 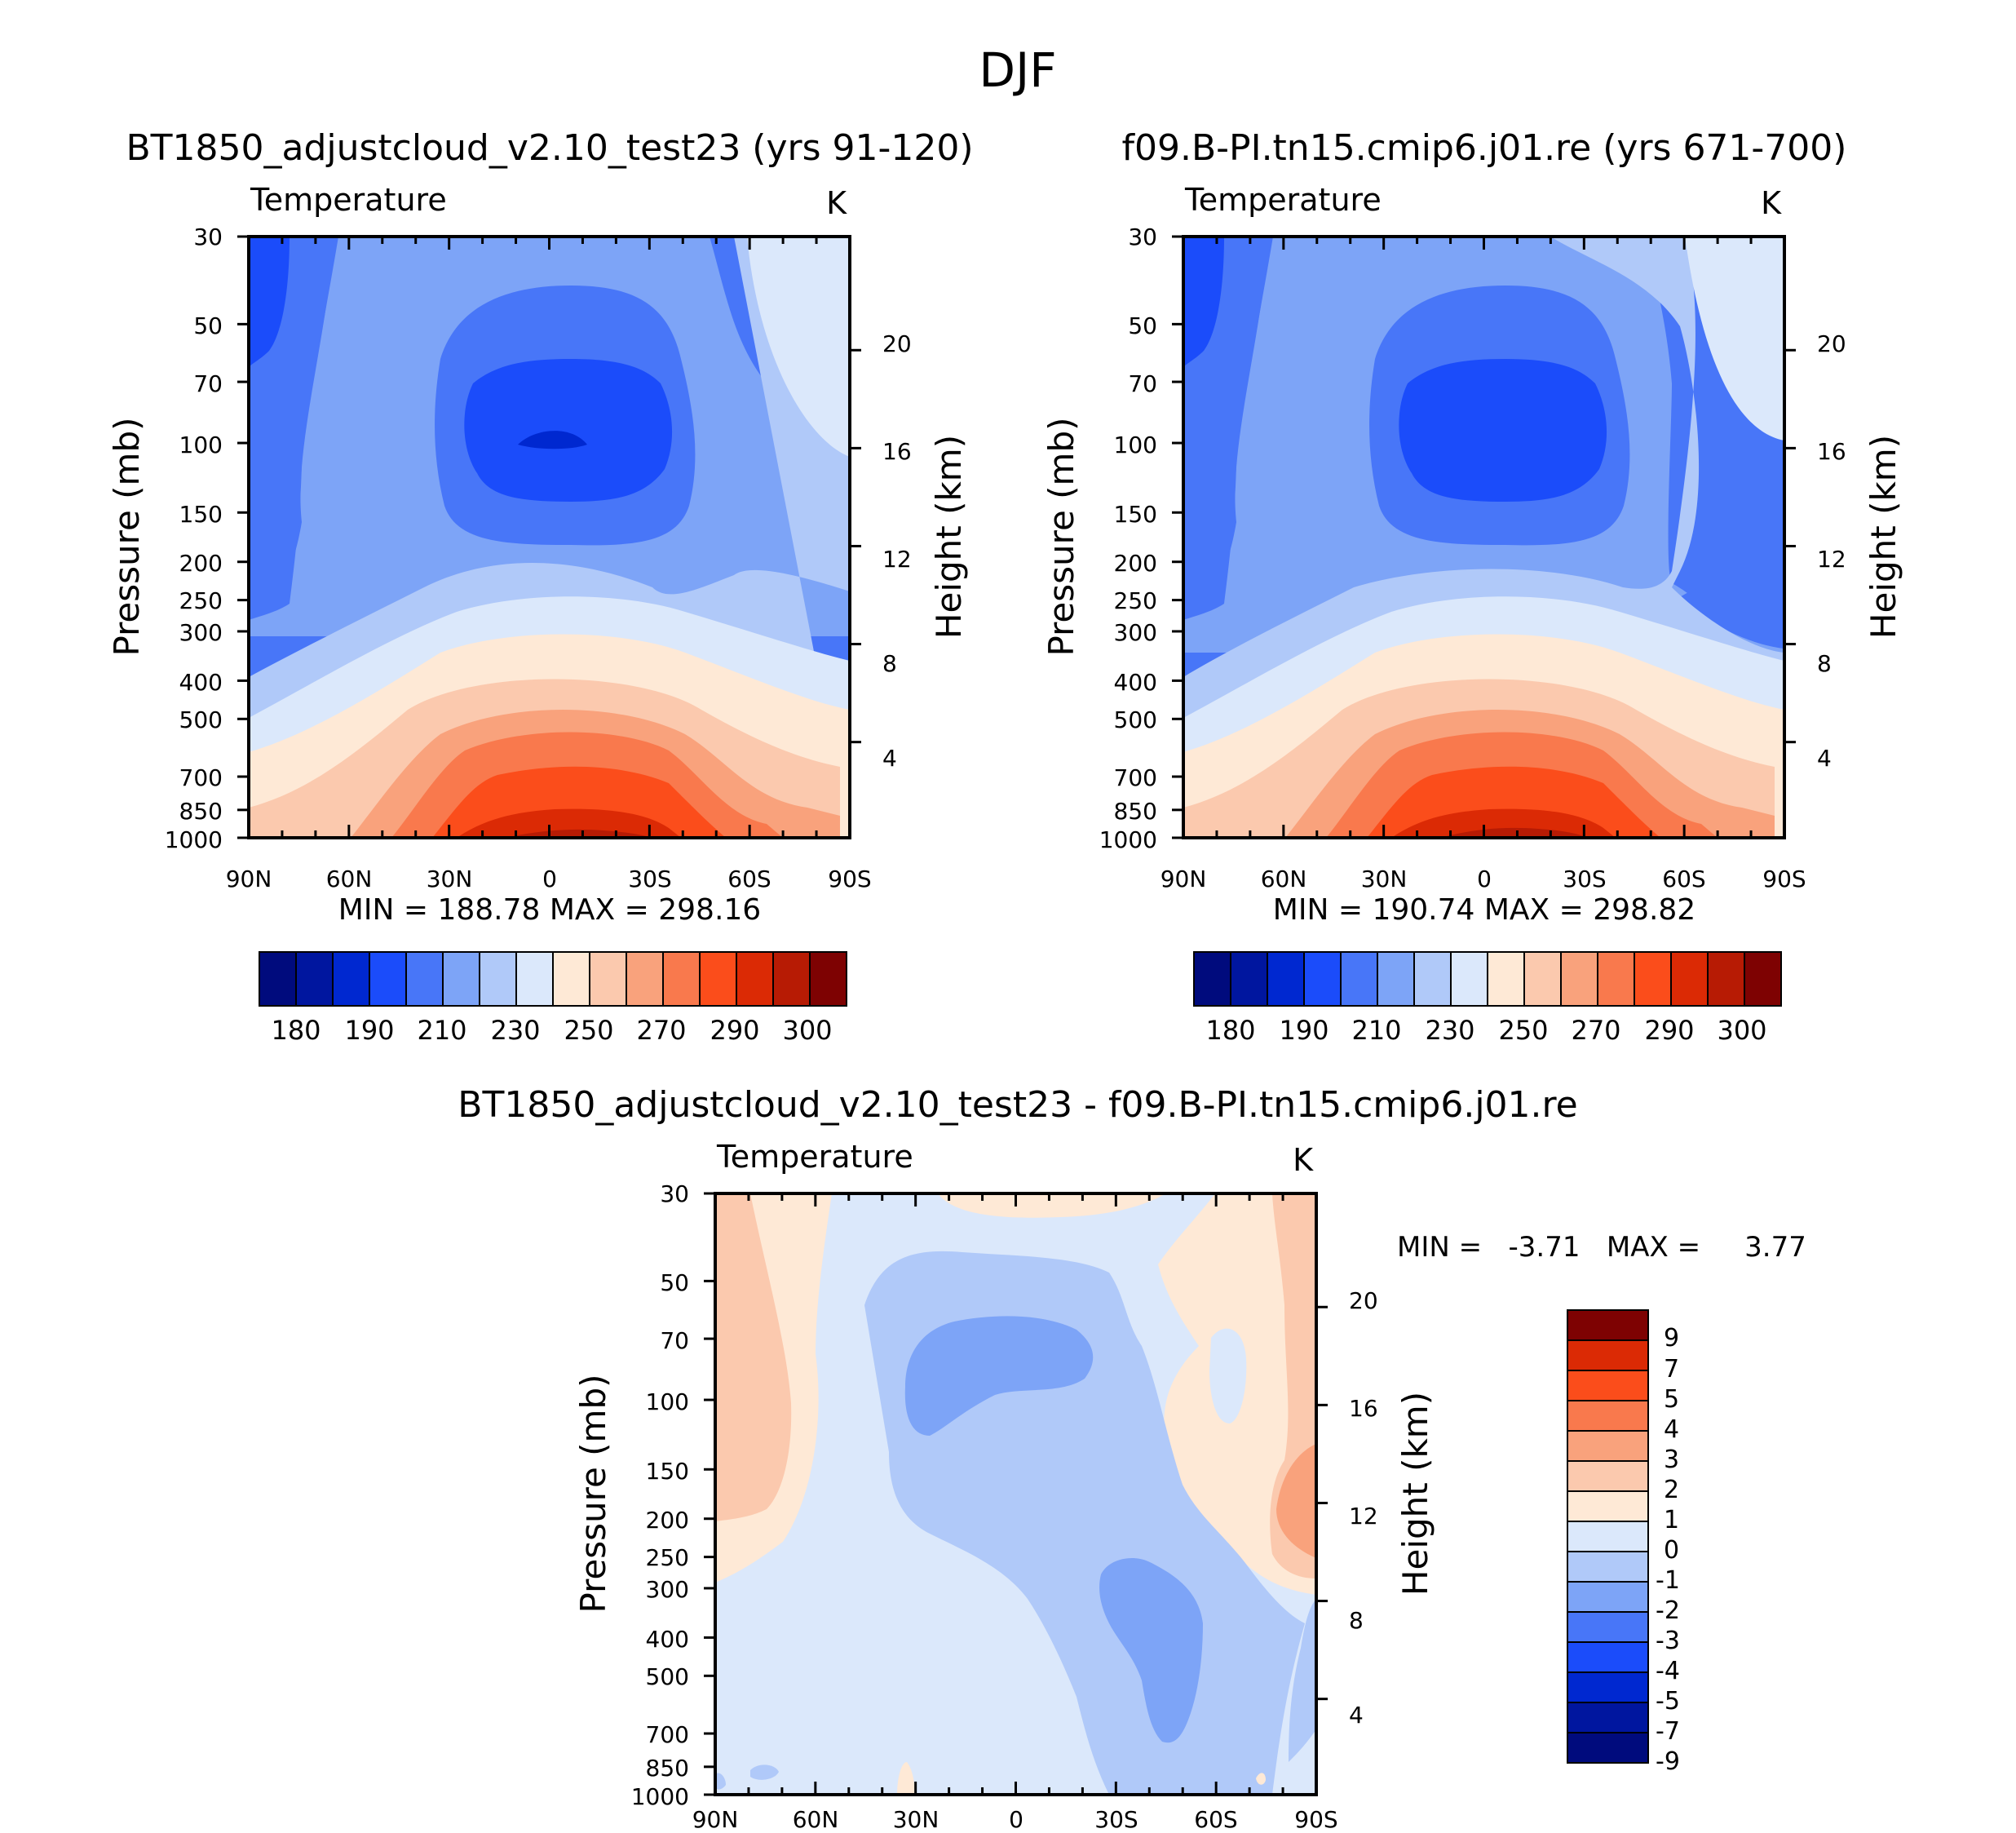 I want to click on colorbar-label: 300, so click(x=1741, y=1030).